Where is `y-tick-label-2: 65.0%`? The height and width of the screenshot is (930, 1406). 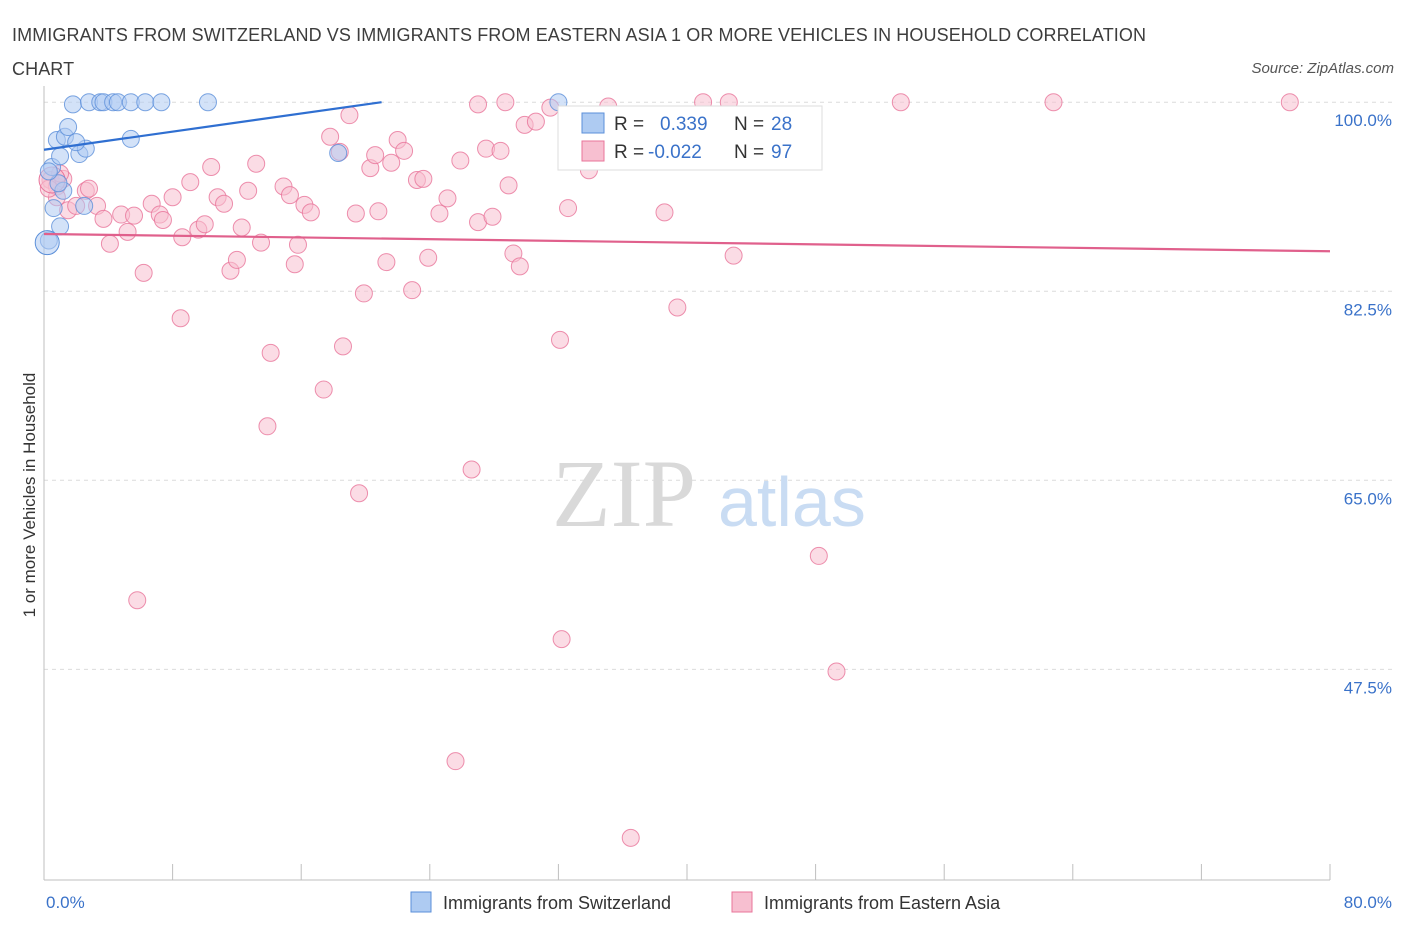
y-tick-label-2: 65.0% is located at coordinates (1368, 498).